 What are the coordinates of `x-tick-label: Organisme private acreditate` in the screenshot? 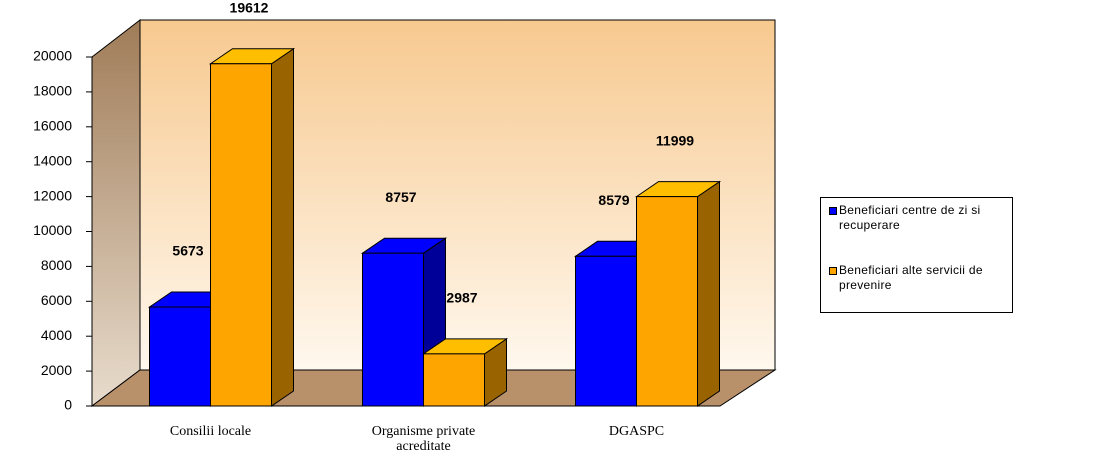 It's located at (423, 439).